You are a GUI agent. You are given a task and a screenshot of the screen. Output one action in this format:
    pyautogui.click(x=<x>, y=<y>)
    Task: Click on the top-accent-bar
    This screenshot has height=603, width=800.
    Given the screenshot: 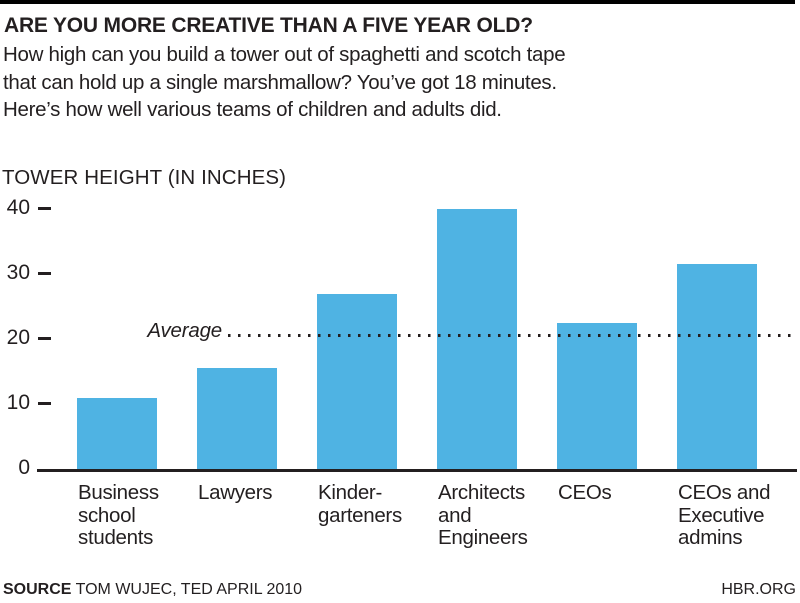 What is the action you would take?
    pyautogui.click(x=397, y=2)
    